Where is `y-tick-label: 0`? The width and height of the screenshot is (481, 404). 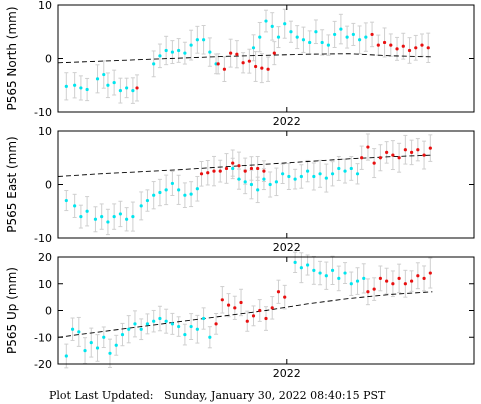 y-tick-label: 0 is located at coordinates (48, 311).